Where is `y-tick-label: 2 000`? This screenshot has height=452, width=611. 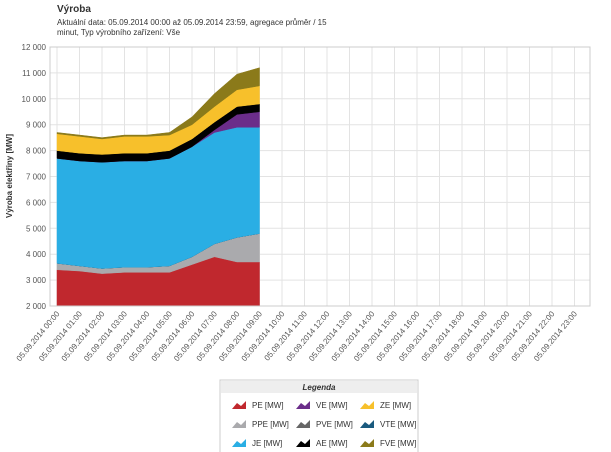
y-tick-label: 2 000 is located at coordinates (36, 306).